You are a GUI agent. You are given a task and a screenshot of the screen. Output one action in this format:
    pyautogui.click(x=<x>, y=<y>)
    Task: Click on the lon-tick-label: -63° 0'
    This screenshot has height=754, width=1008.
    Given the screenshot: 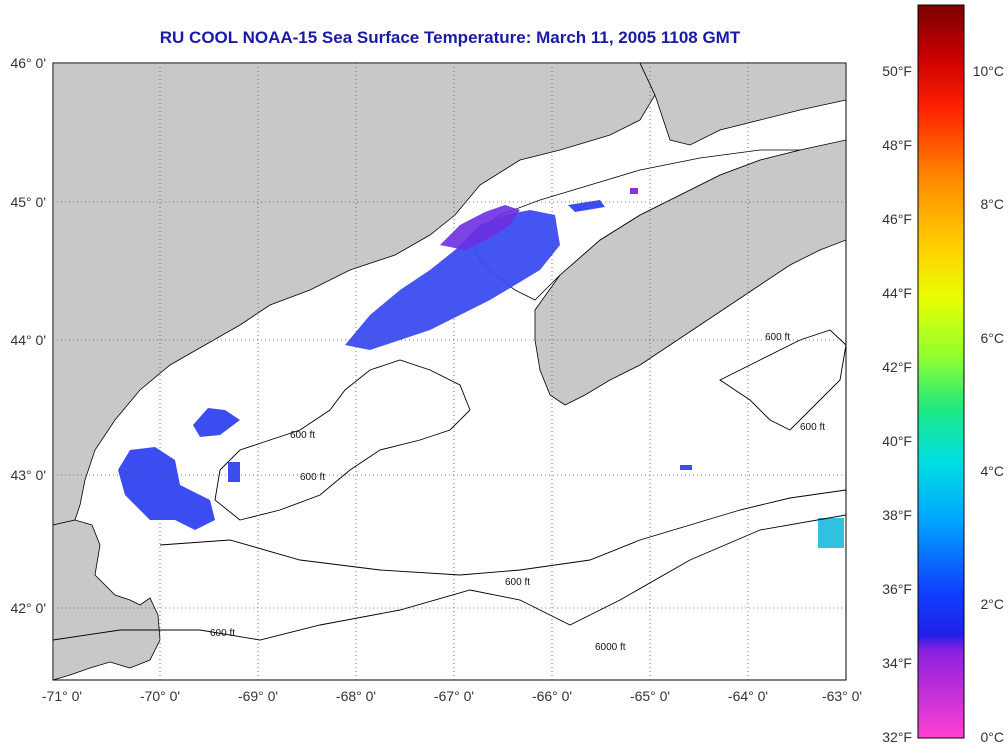 What is the action you would take?
    pyautogui.click(x=842, y=696)
    